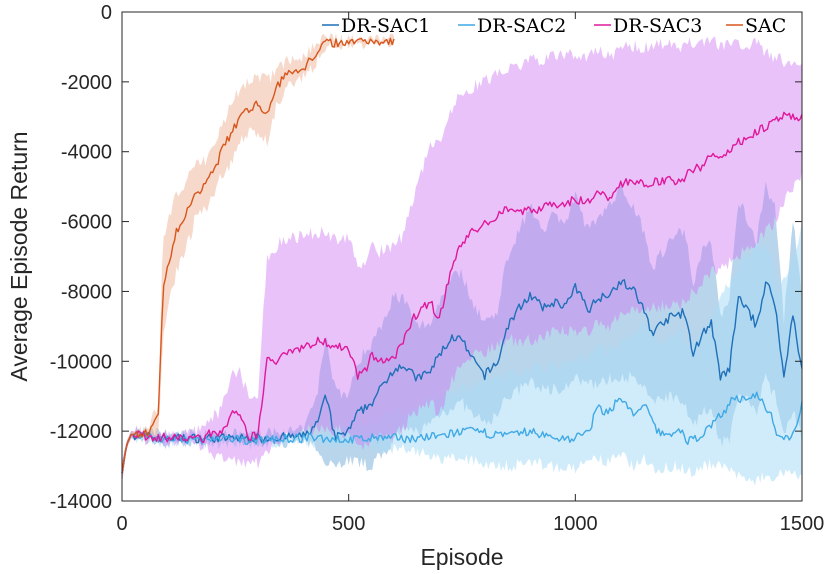 The height and width of the screenshot is (574, 831). I want to click on y-tick-label: -14000, so click(81, 502).